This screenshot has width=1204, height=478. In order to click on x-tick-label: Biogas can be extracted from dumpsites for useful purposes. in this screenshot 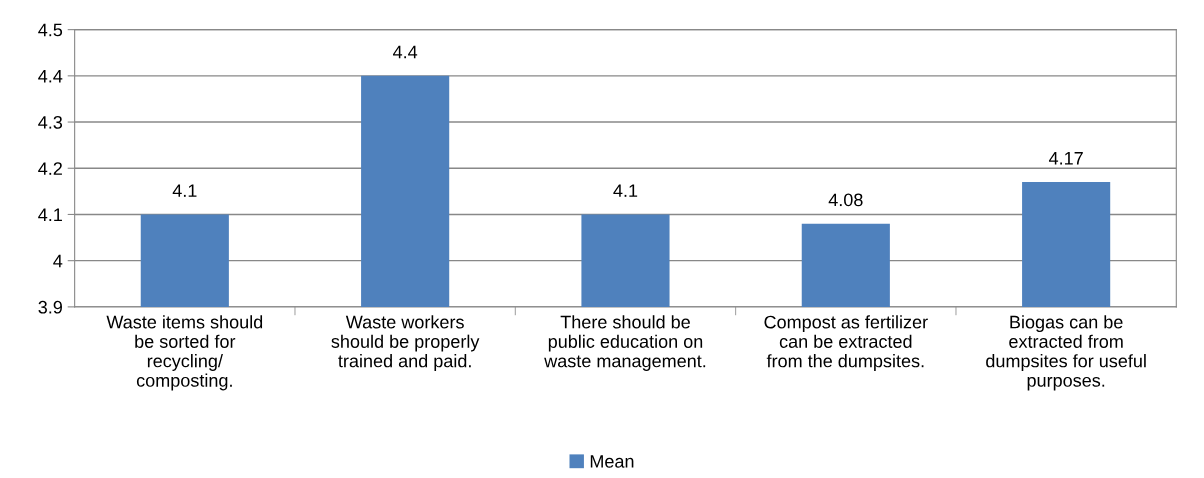, I will do `click(1066, 353)`.